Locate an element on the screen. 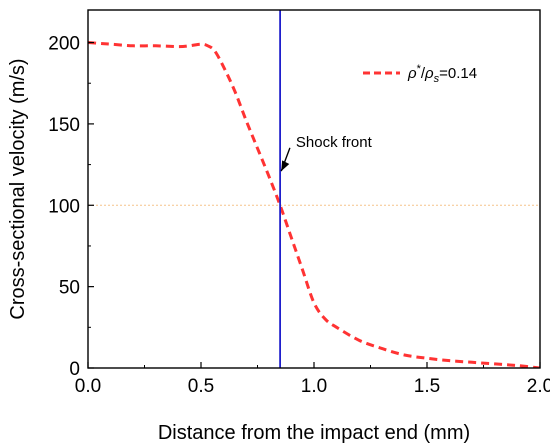  y-tick-label: 150 is located at coordinates (64, 125).